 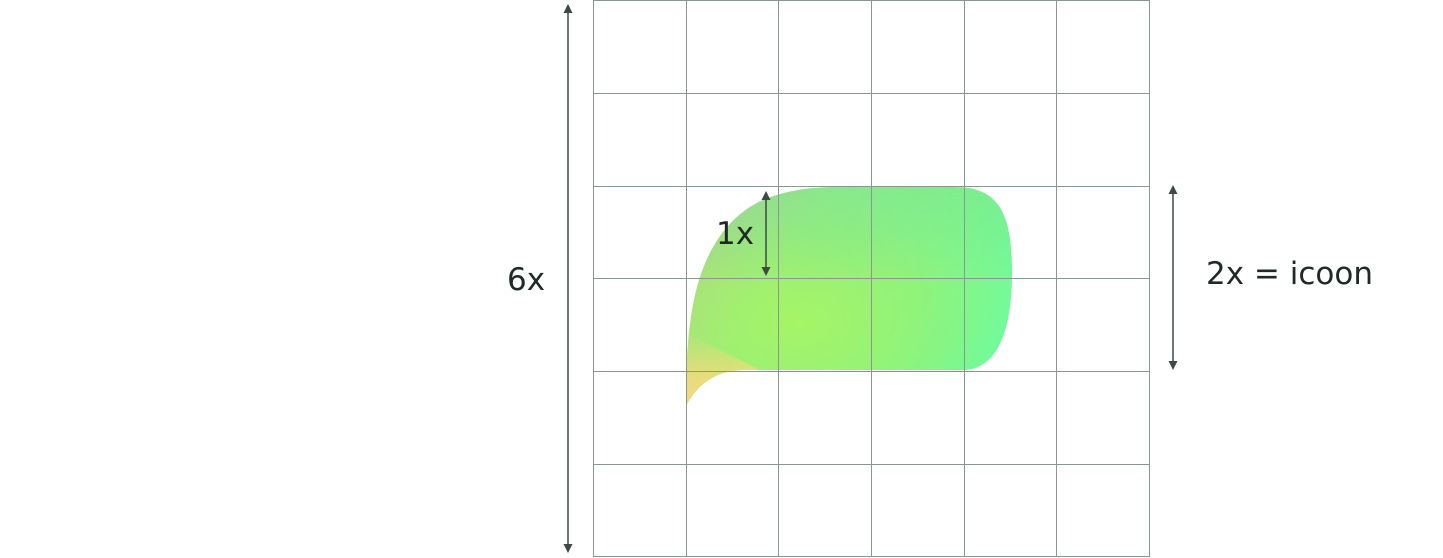 What do you see at coordinates (849, 296) in the screenshot?
I see `speech-bubble-shape` at bounding box center [849, 296].